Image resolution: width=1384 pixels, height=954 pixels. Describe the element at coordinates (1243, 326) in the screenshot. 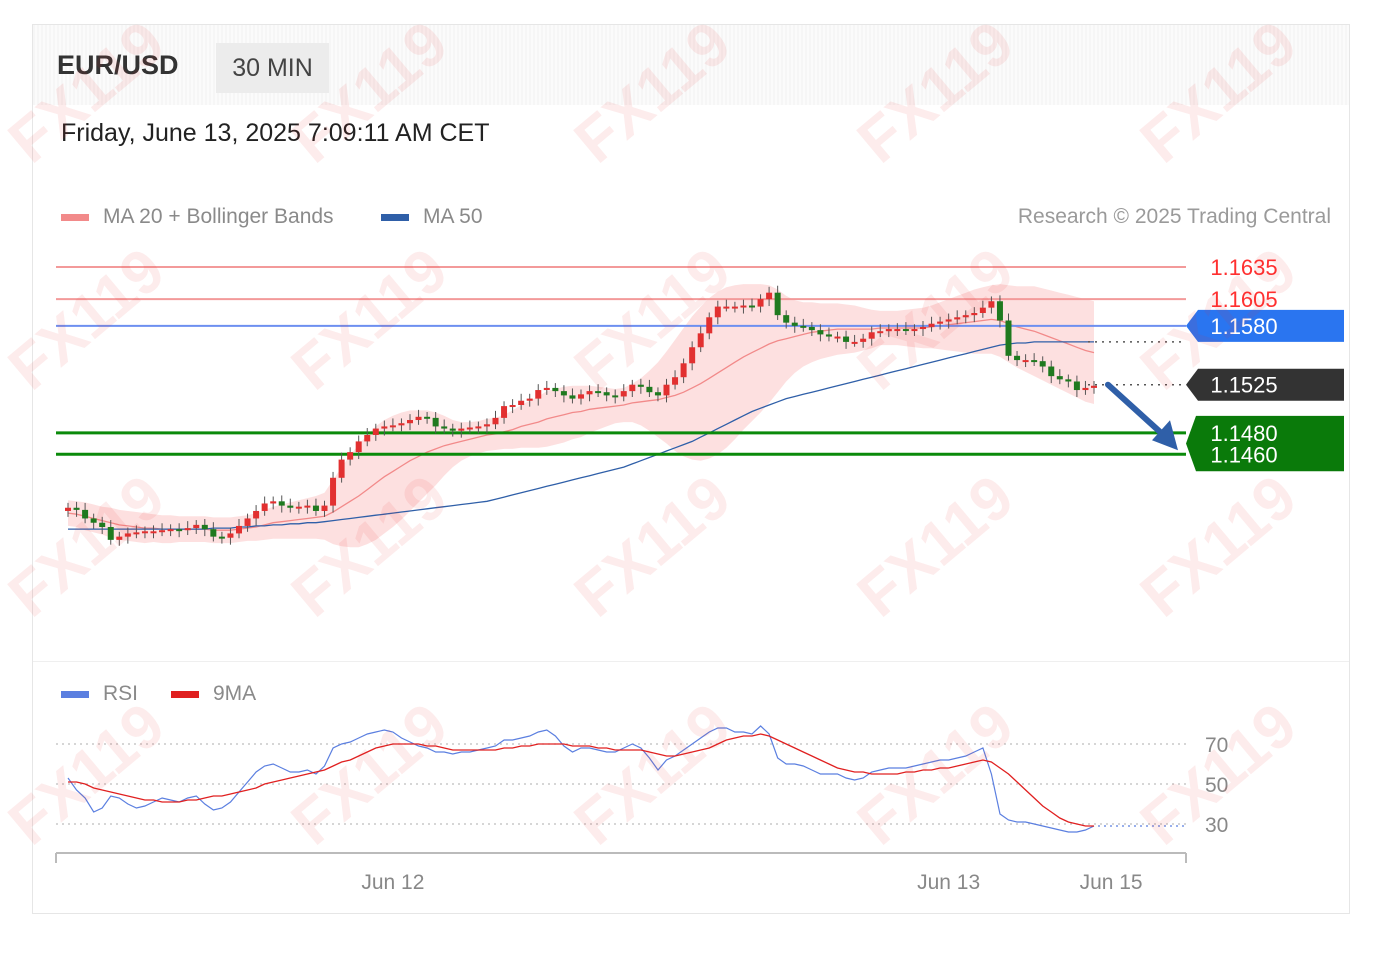

I see `pivot-label: 1.1580` at that location.